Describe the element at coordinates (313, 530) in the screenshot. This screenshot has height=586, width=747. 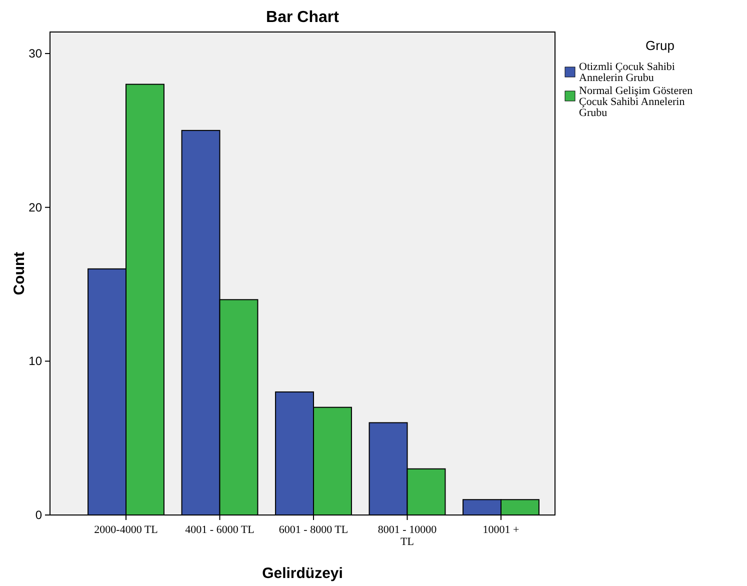
I see `x-tick-label: 6001 - 8000 TL` at that location.